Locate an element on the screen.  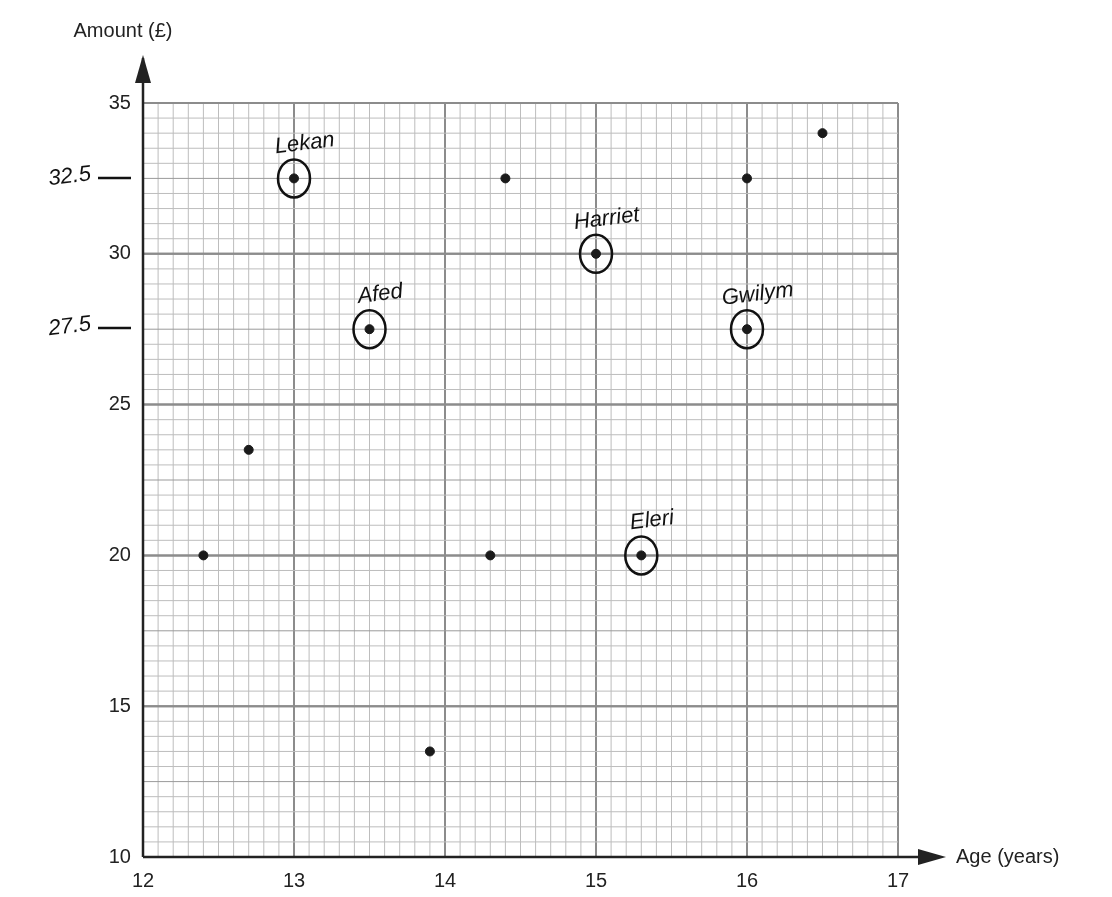
annotation: Afed is located at coordinates (379, 293).